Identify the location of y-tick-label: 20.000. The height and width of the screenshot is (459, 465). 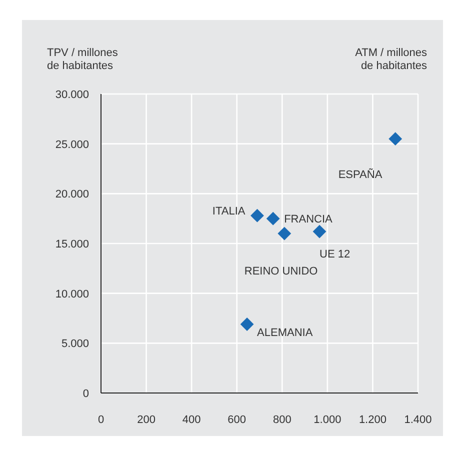
(72, 194).